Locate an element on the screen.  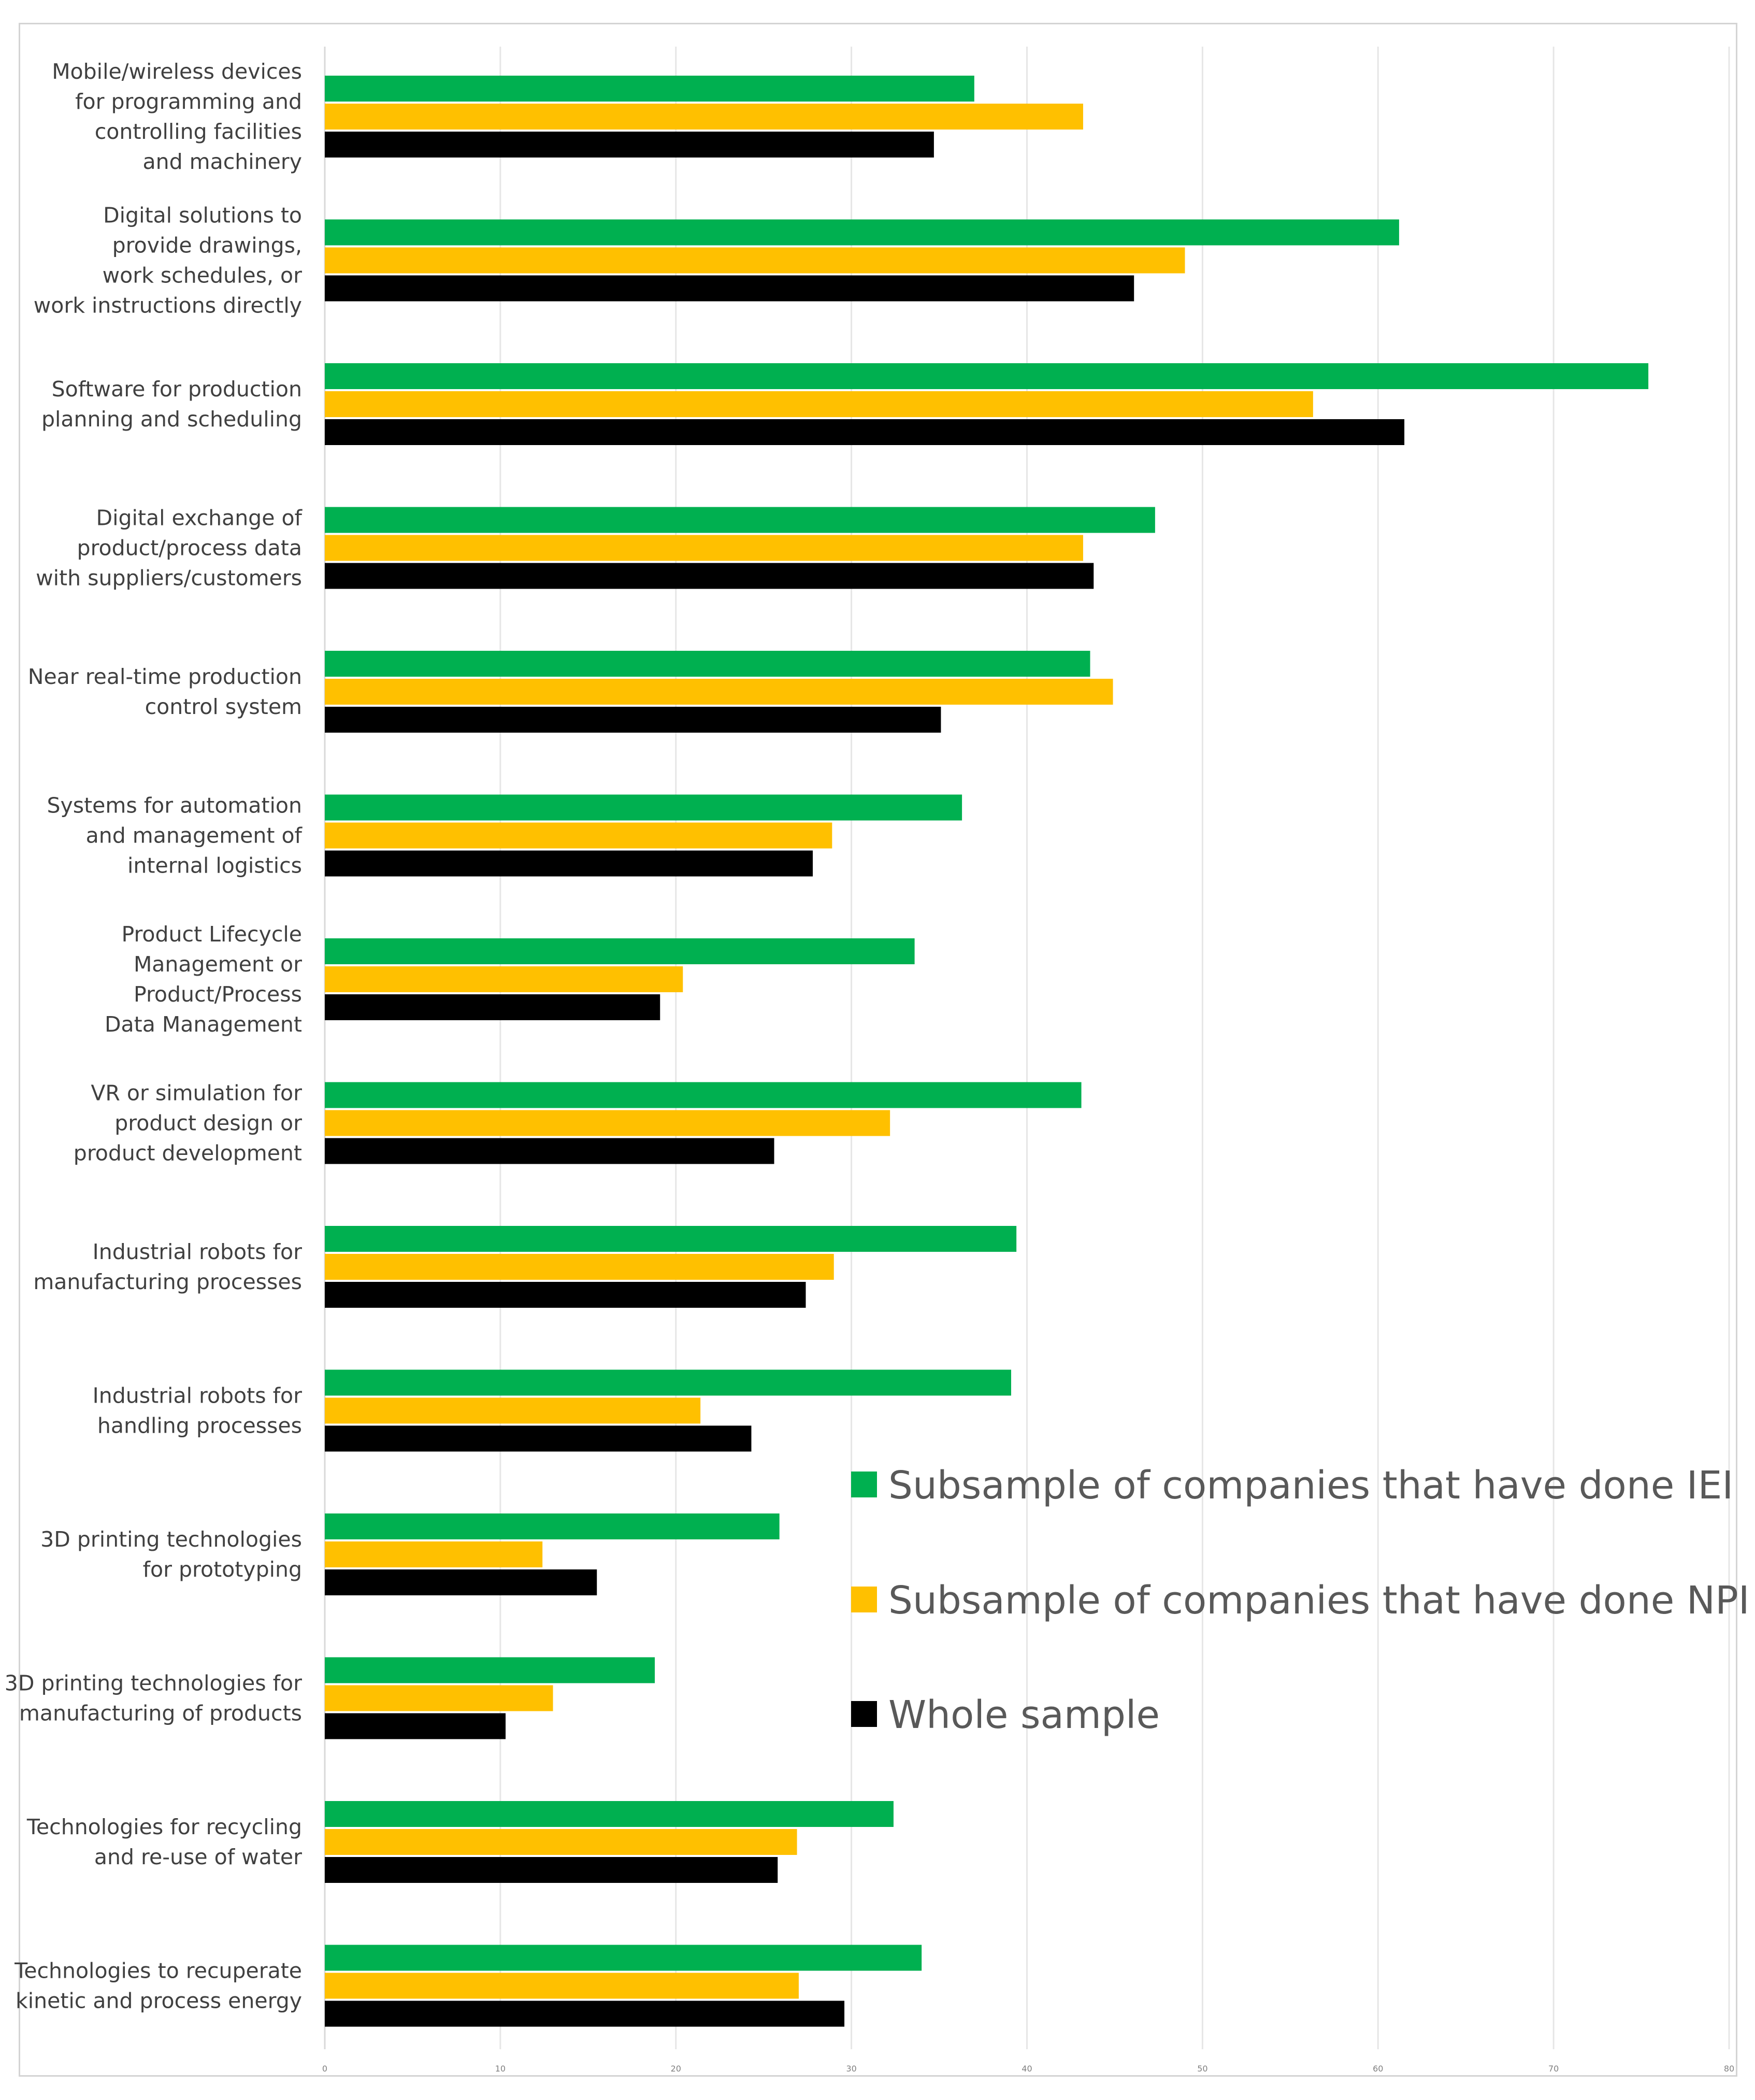
x-tick-label: 20 is located at coordinates (676, 2069).